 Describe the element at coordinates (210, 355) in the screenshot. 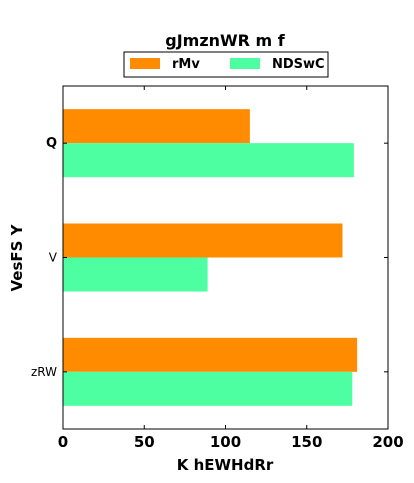

I see `bar-rmv-zrw` at that location.